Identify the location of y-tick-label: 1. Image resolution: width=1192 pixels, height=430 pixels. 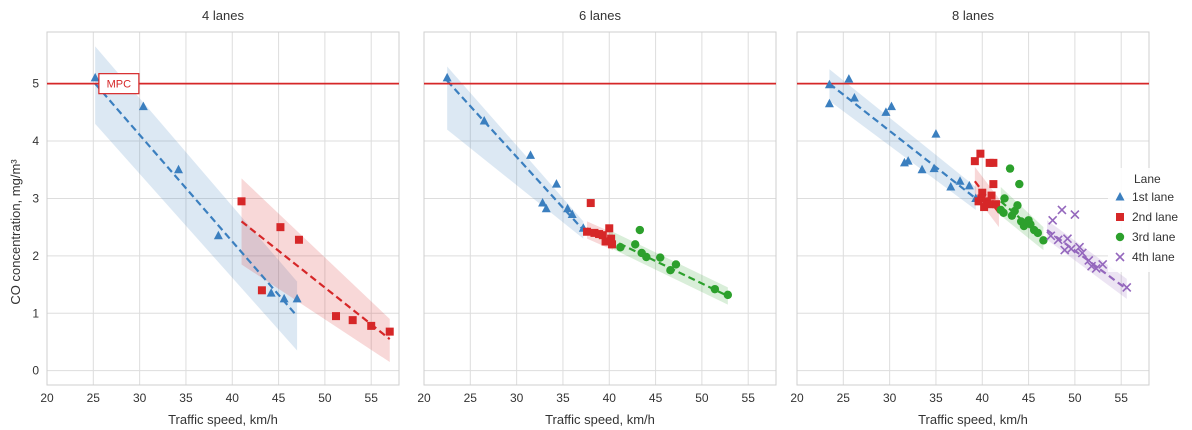
(35, 313).